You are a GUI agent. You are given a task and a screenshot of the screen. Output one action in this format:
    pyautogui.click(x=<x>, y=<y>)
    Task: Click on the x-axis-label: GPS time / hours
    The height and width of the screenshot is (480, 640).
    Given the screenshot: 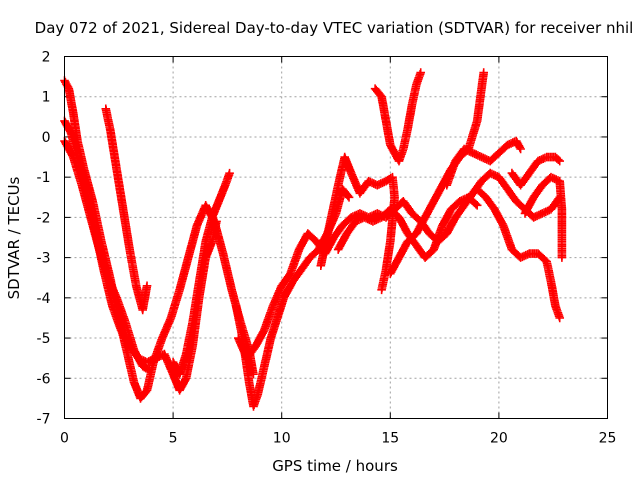 What is the action you would take?
    pyautogui.click(x=335, y=466)
    